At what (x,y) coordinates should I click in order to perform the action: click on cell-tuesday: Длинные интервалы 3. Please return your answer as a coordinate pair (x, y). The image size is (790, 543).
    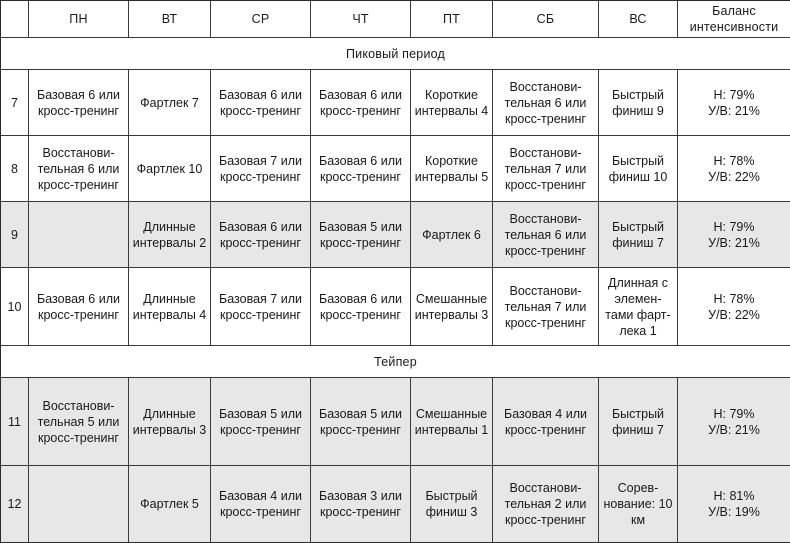
    Looking at the image, I should click on (170, 422).